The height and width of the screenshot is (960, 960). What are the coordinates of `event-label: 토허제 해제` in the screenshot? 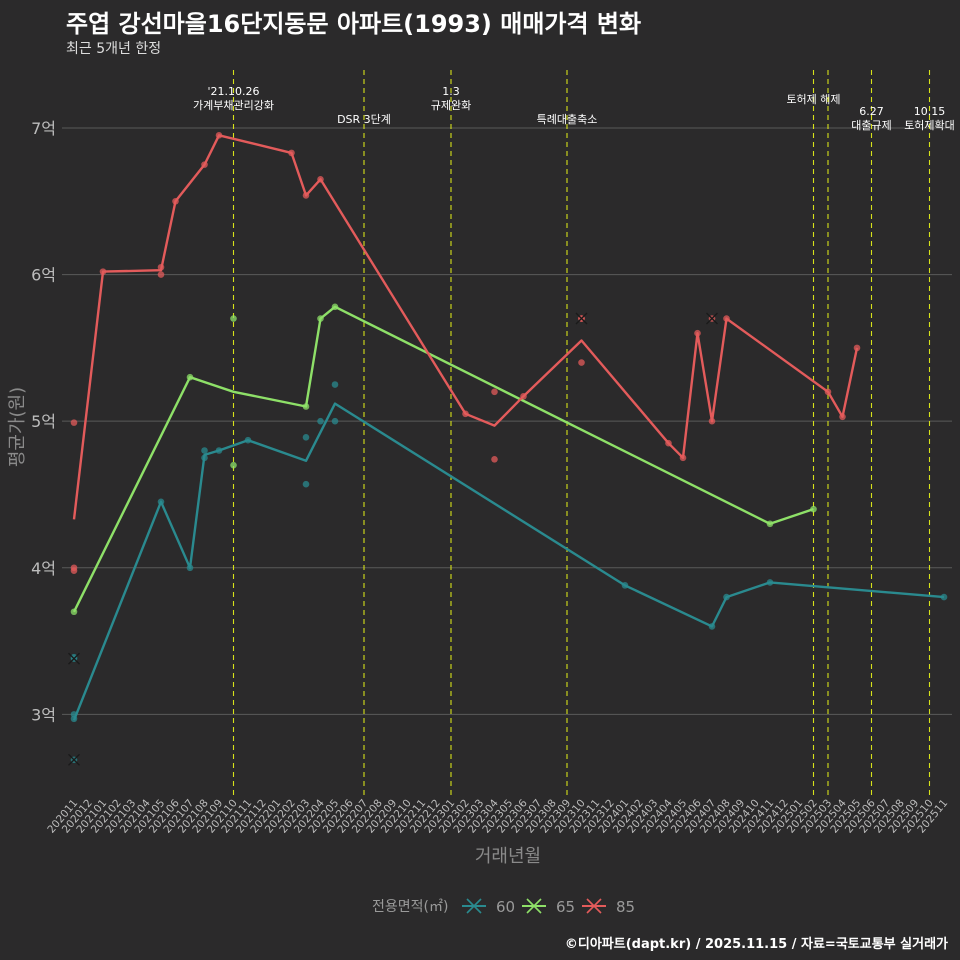 It's located at (813, 99).